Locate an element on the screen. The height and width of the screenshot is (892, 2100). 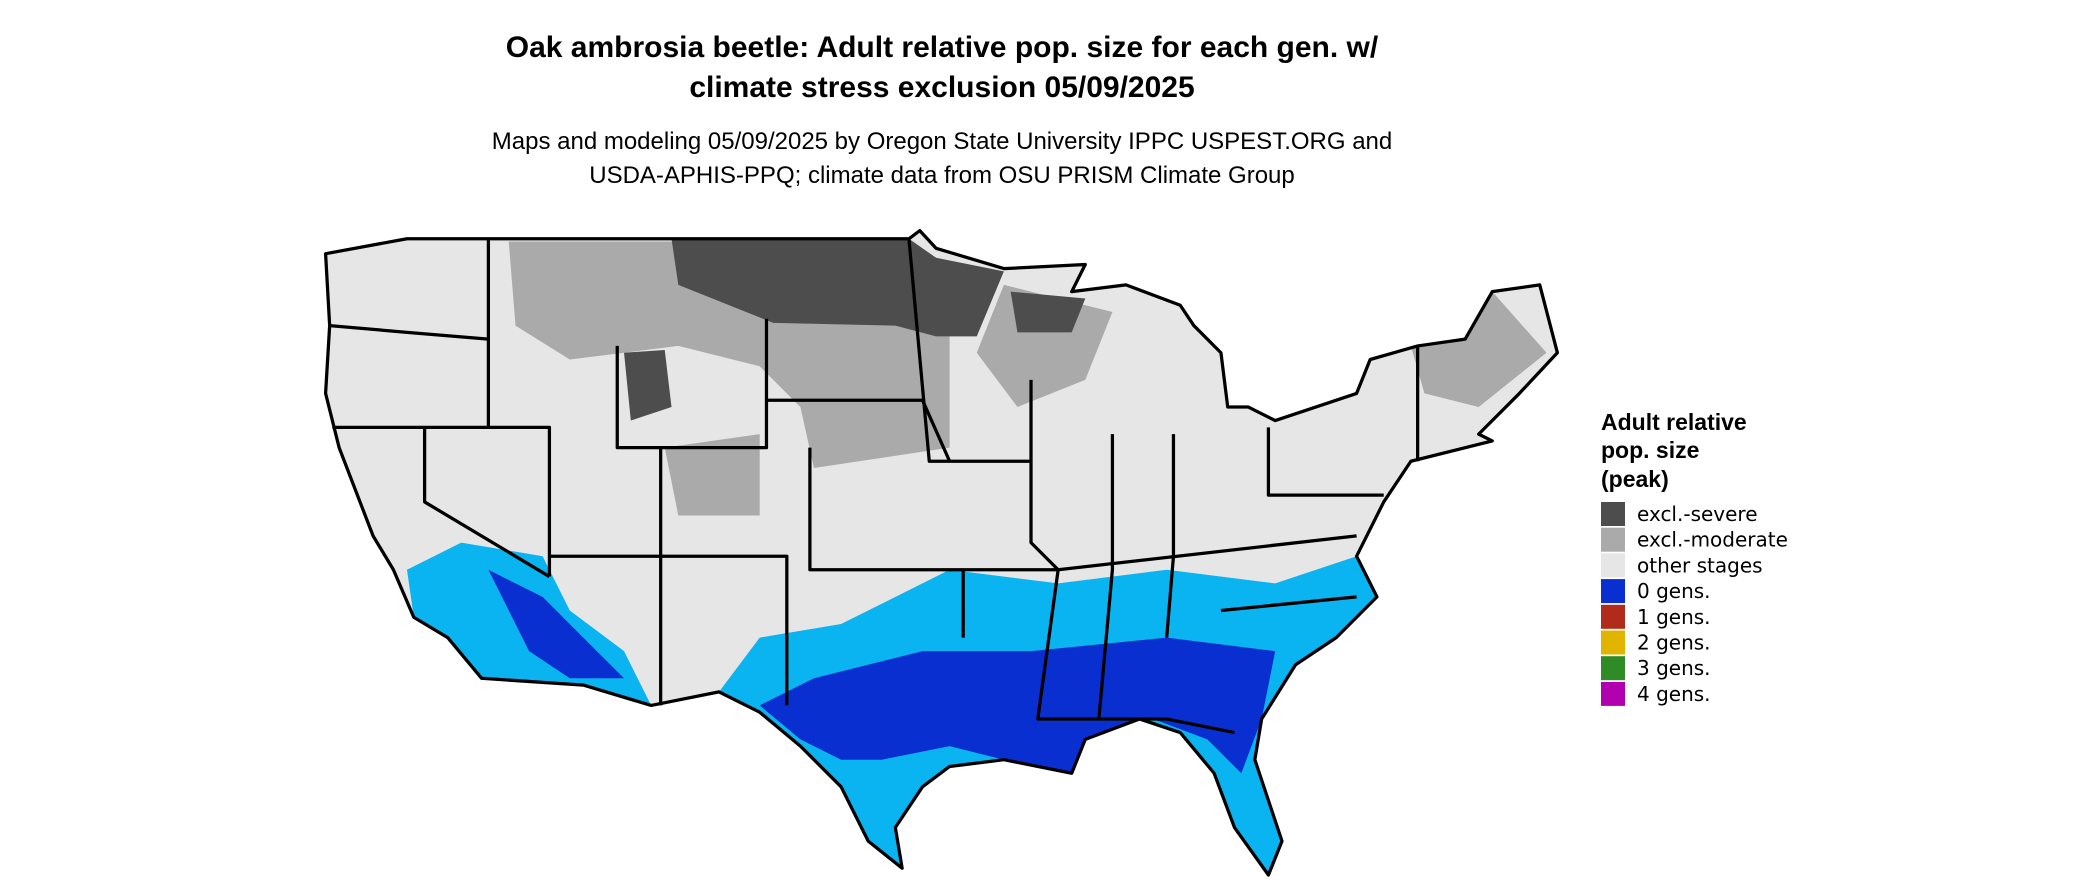
legend-label: 4 gens. is located at coordinates (1674, 694).